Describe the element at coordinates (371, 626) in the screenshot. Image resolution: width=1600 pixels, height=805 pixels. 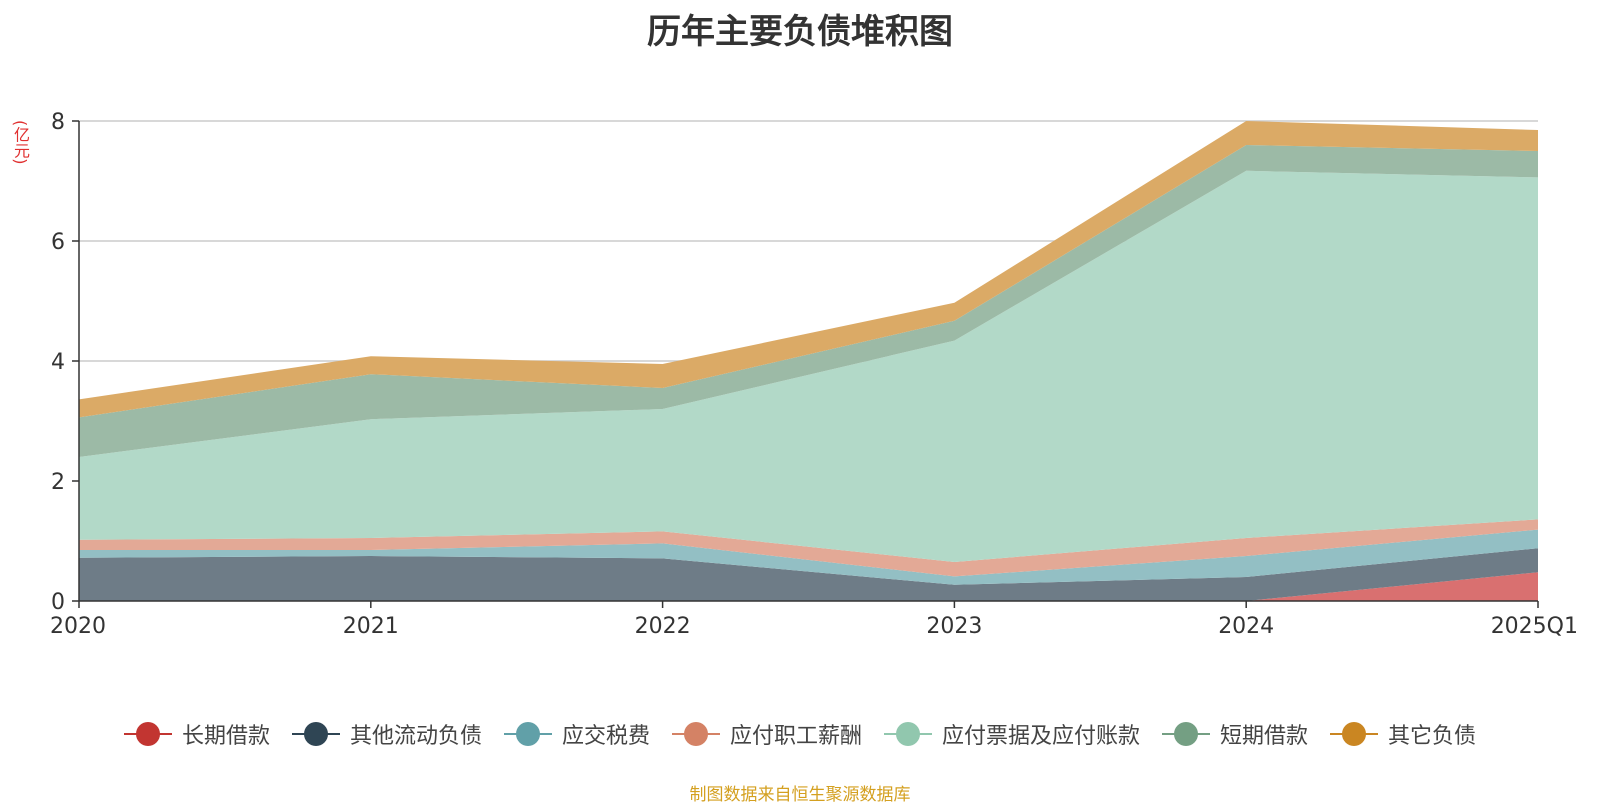
I see `x-tick-label: 2021` at that location.